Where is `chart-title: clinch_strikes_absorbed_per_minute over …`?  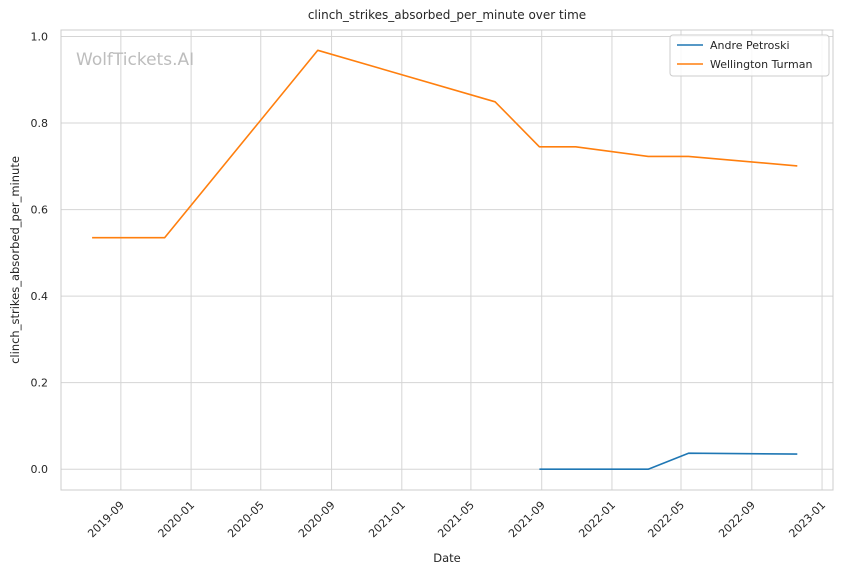
chart-title: clinch_strikes_absorbed_per_minute over … is located at coordinates (447, 15).